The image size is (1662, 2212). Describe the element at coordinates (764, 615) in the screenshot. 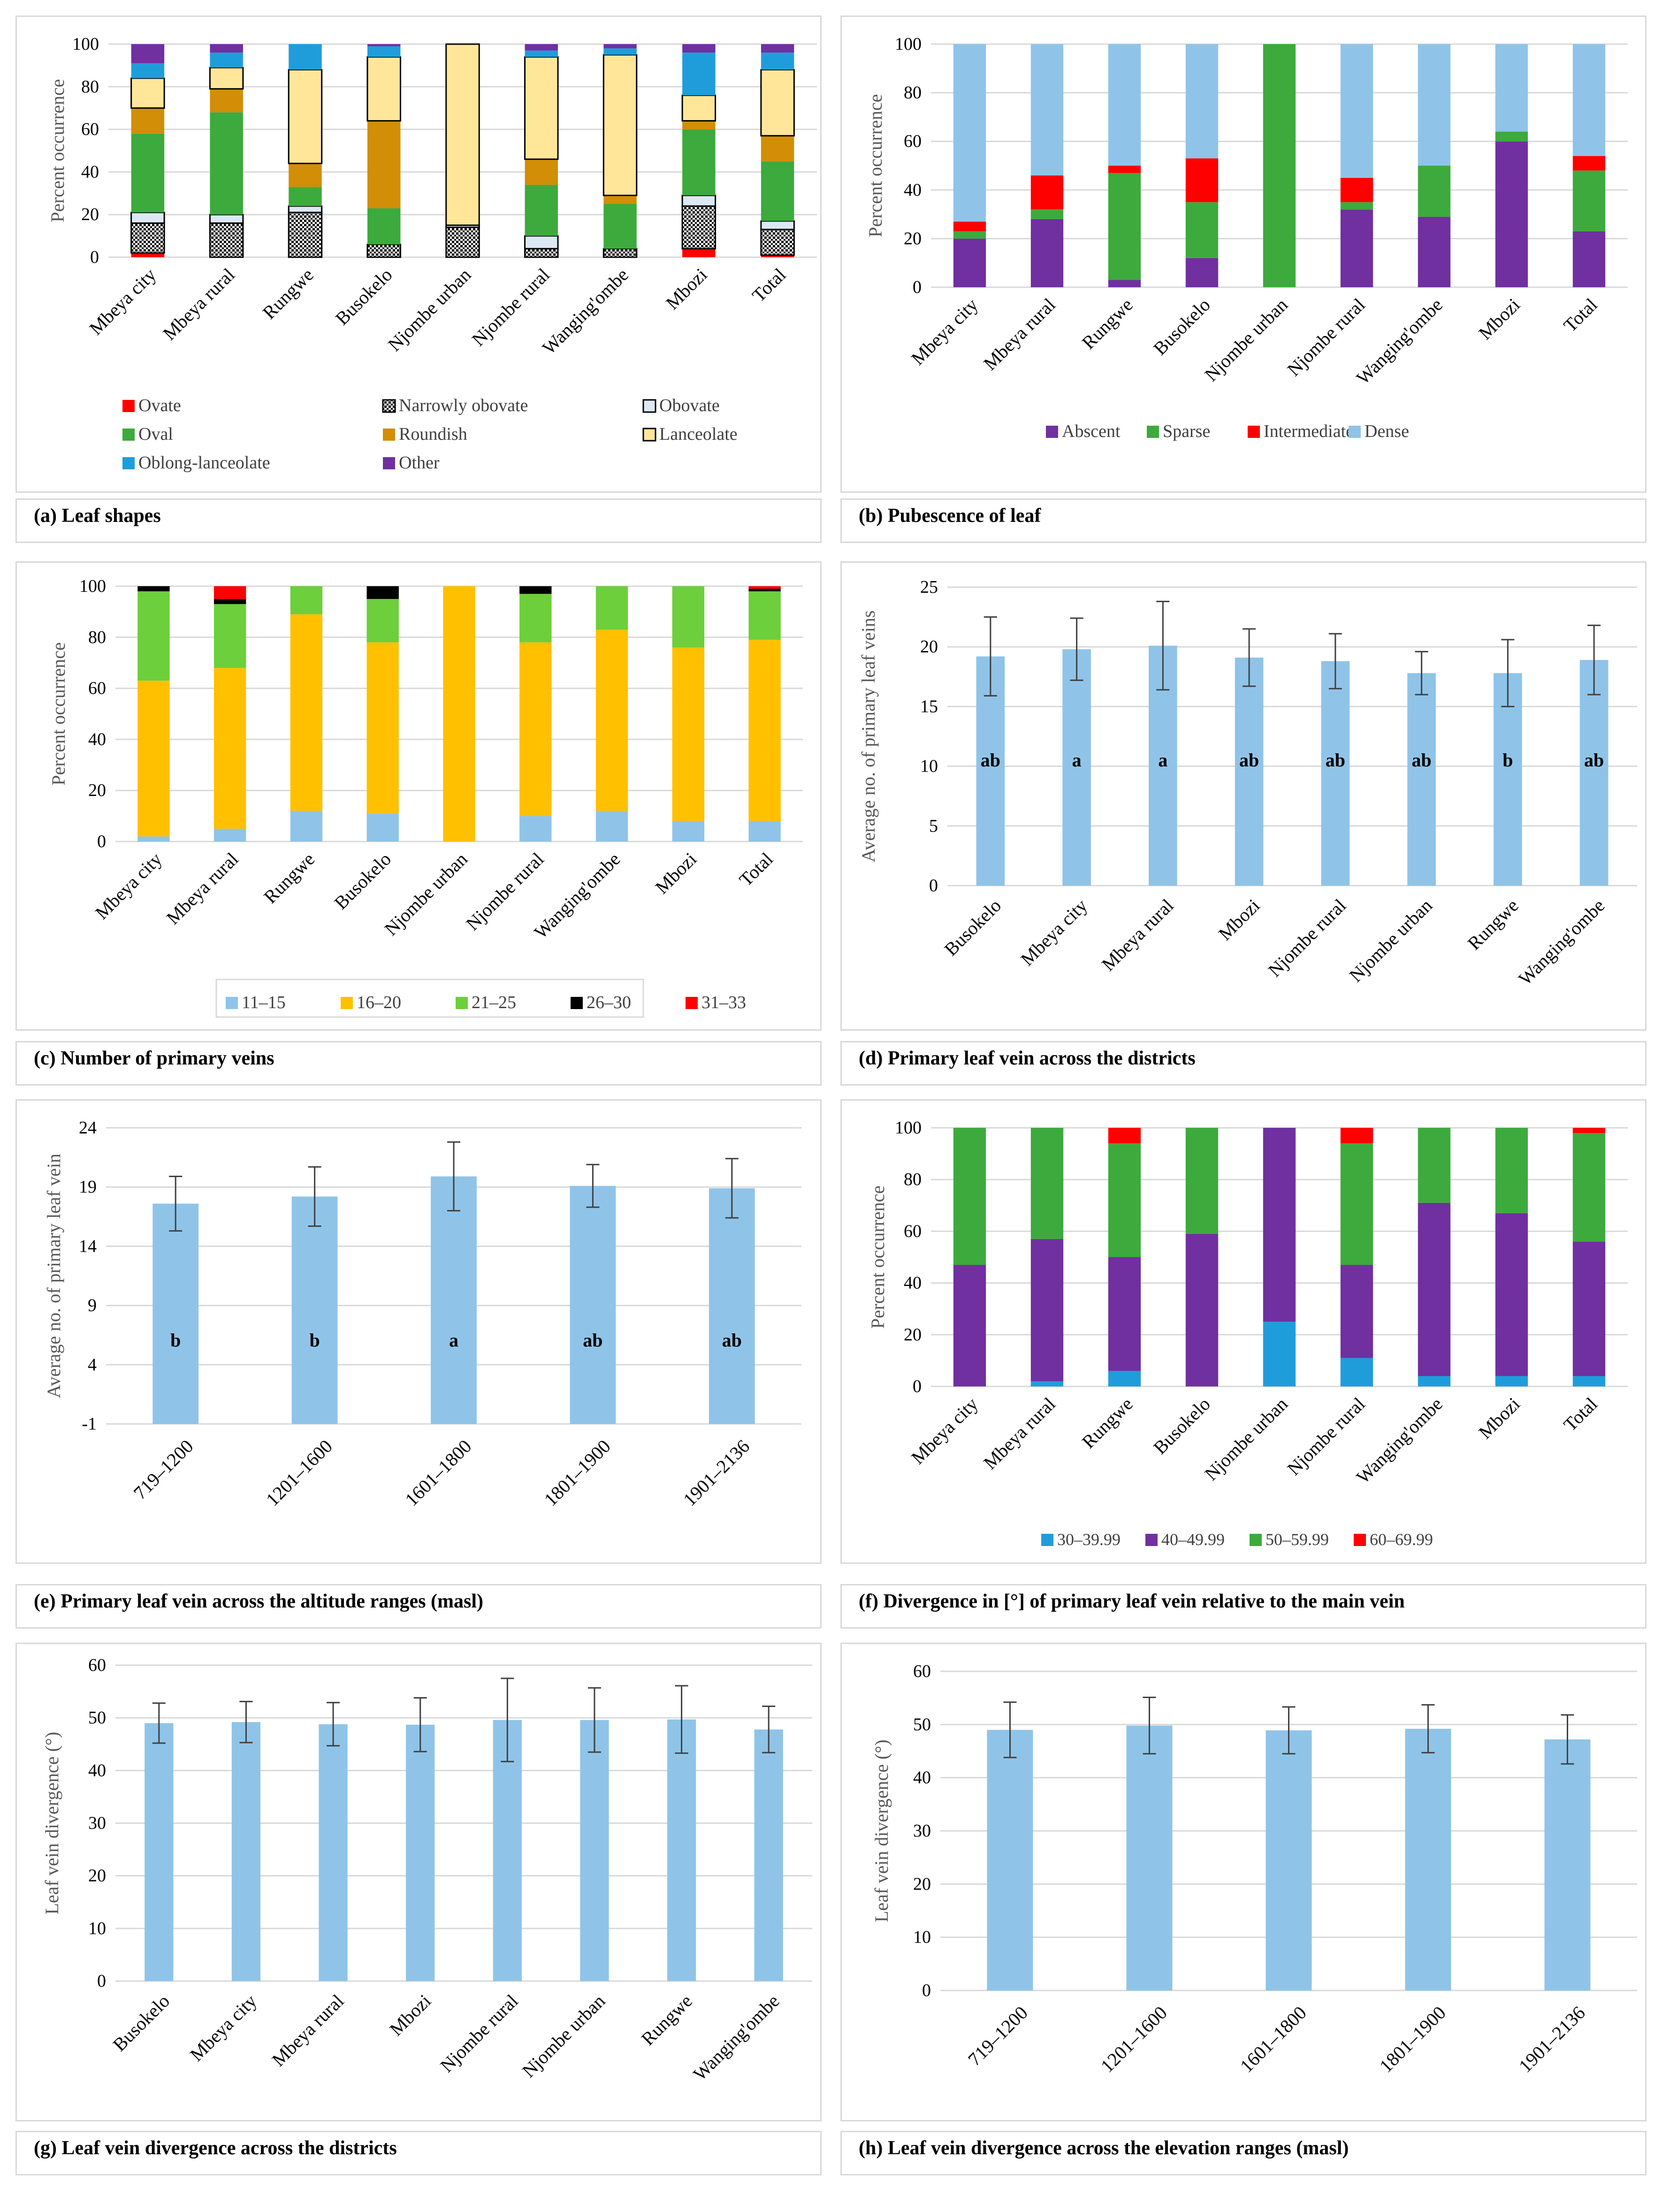

I see `bar-21-25-total` at that location.